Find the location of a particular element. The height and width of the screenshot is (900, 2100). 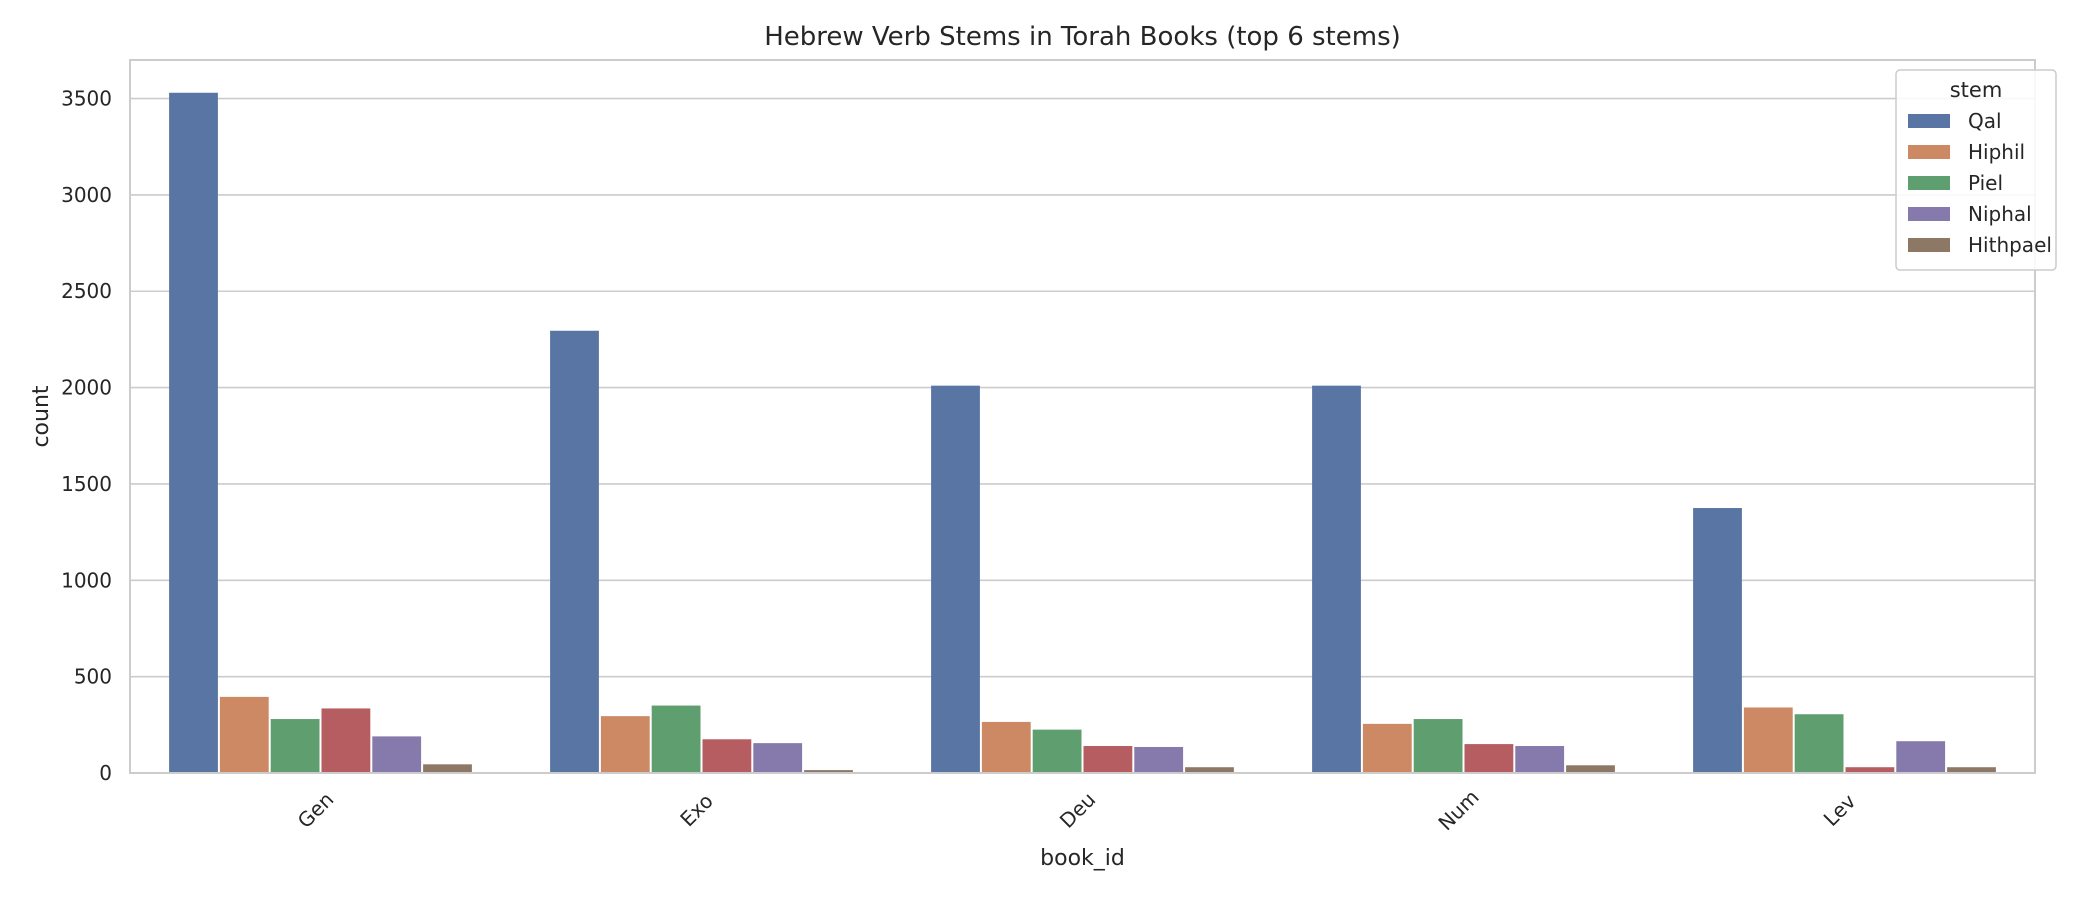

legend-label: Hithpael is located at coordinates (2010, 245).